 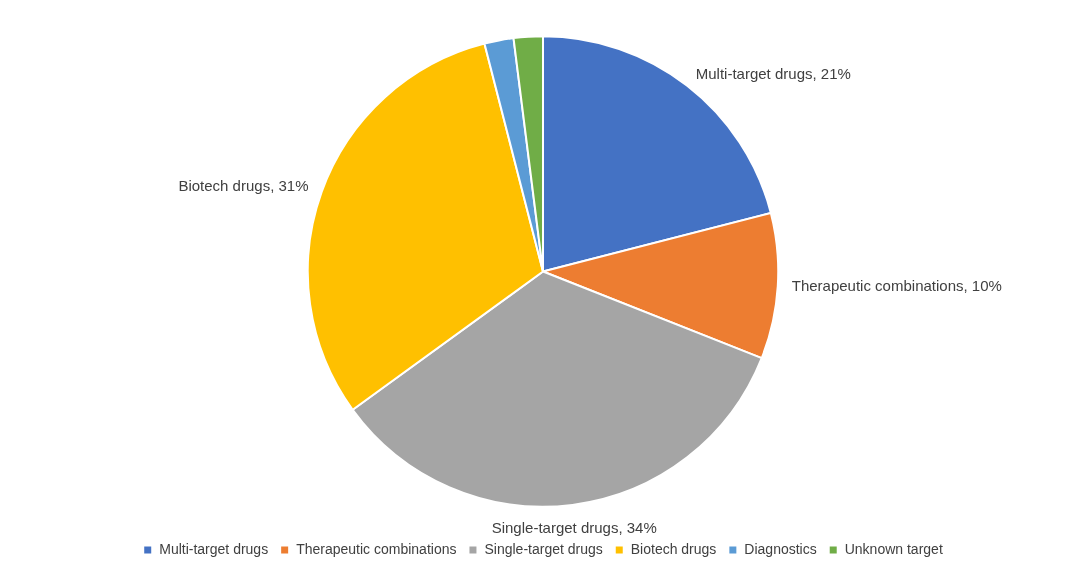 What do you see at coordinates (574, 527) in the screenshot?
I see `data-label: Single-target drugs, 34%` at bounding box center [574, 527].